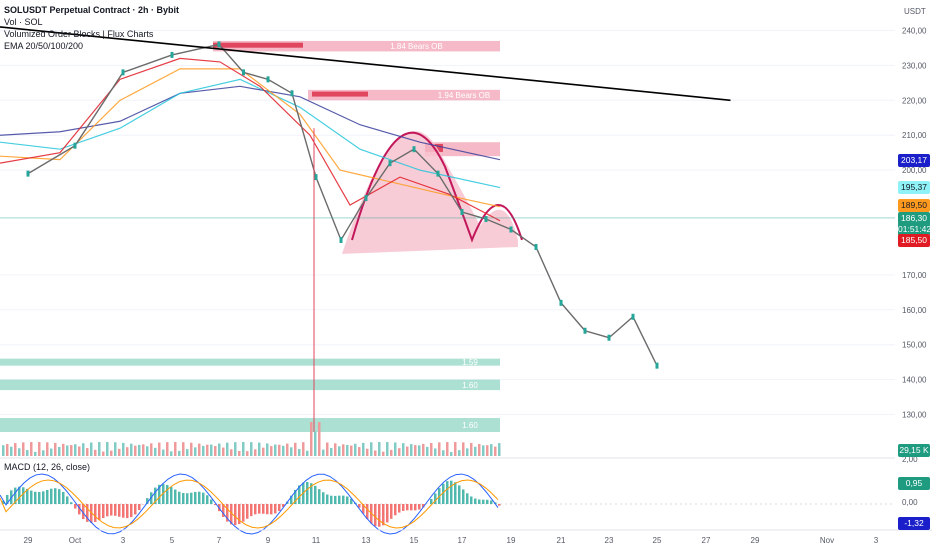 This screenshot has height=550, width=932. Describe the element at coordinates (250, 133) in the screenshot. I see `ema-line` at that location.